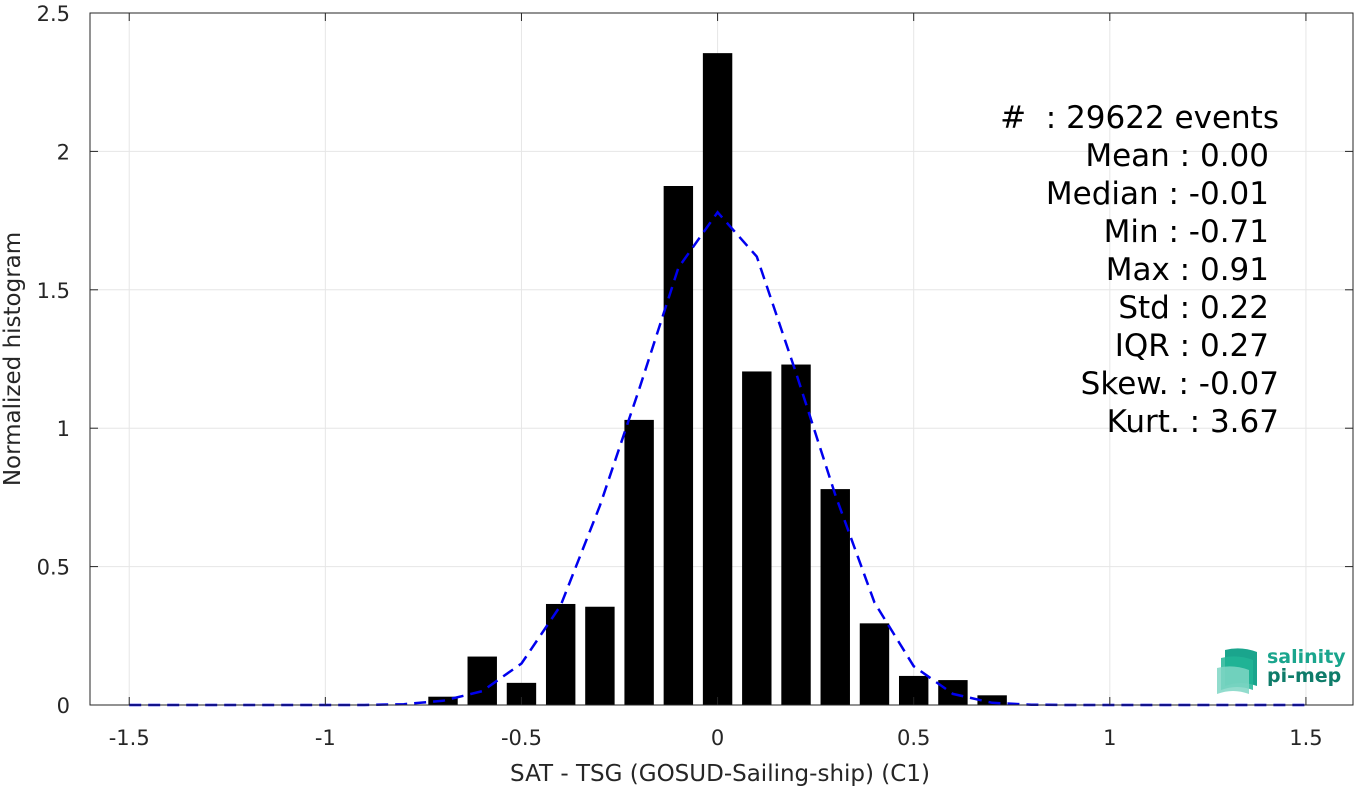 This screenshot has width=1367, height=787. What do you see at coordinates (63, 152) in the screenshot?
I see `y-tick-label: 2` at bounding box center [63, 152].